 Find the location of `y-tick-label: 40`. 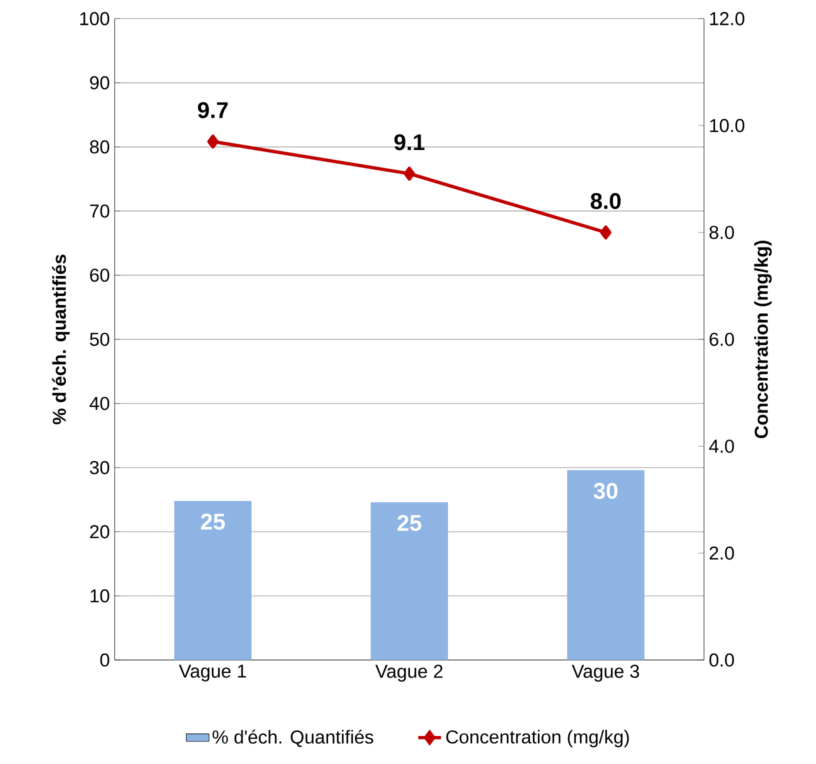

y-tick-label: 40 is located at coordinates (100, 403).